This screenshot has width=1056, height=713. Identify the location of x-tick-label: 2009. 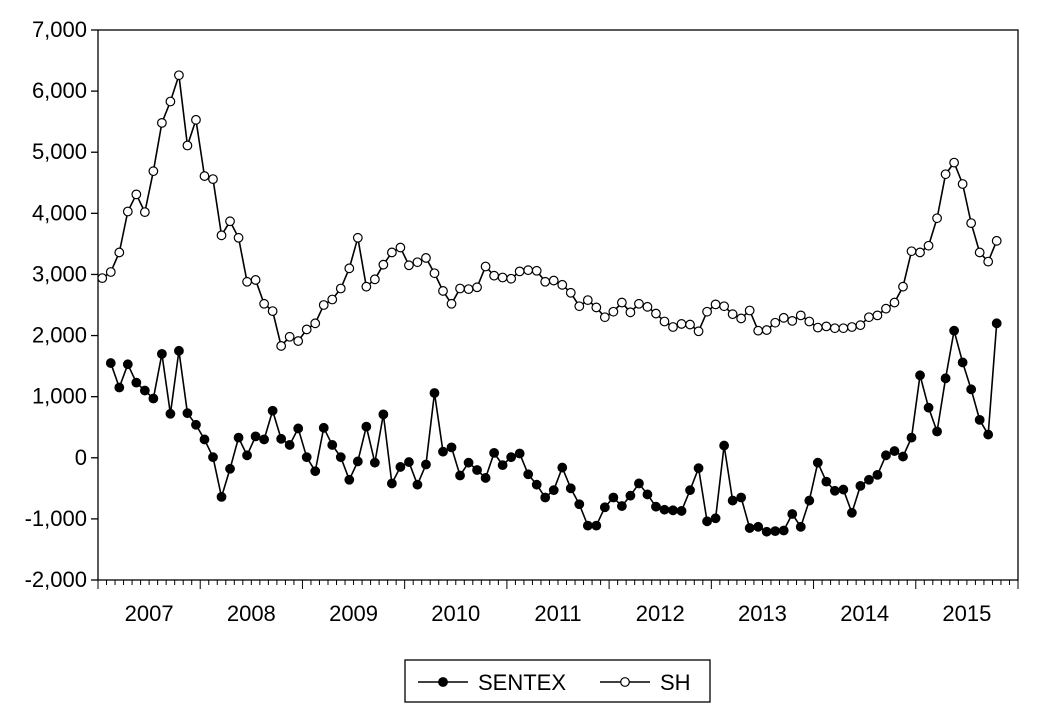
(353, 613).